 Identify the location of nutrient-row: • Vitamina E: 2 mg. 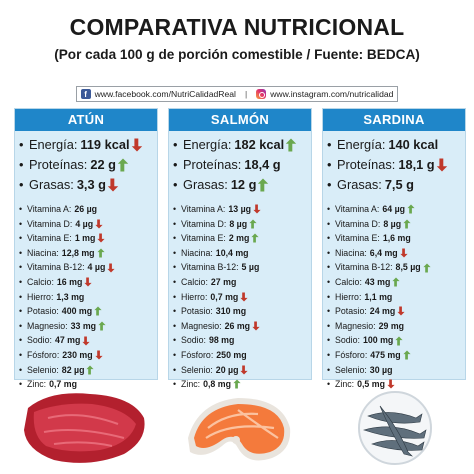
(242, 238).